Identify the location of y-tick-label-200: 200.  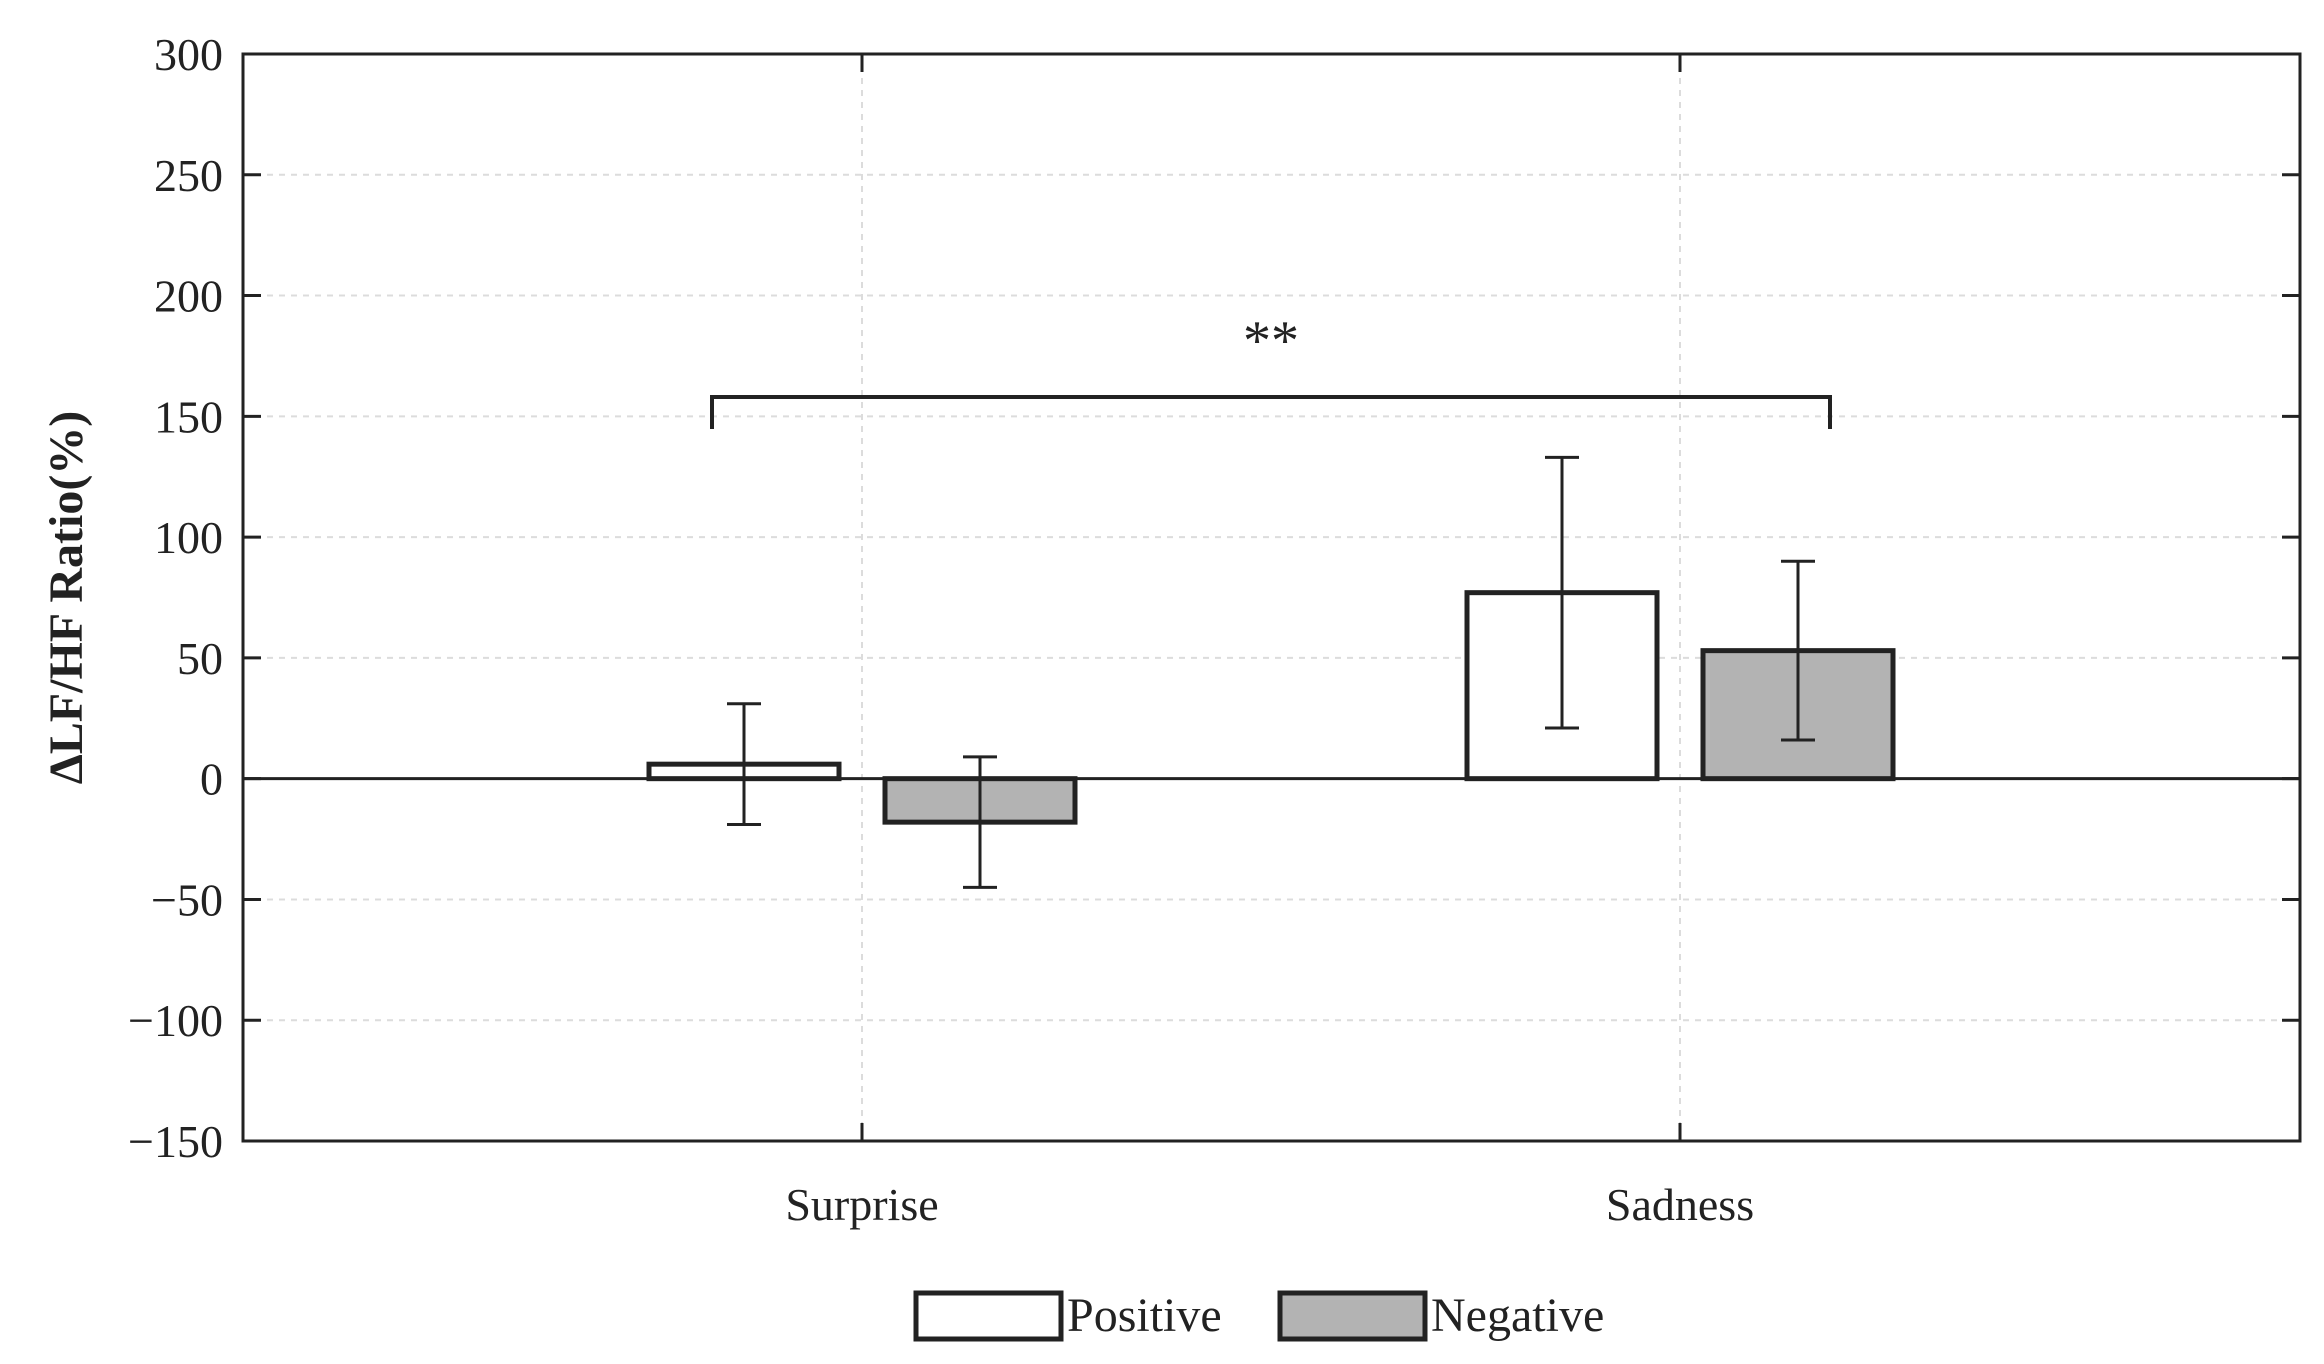
(188, 296).